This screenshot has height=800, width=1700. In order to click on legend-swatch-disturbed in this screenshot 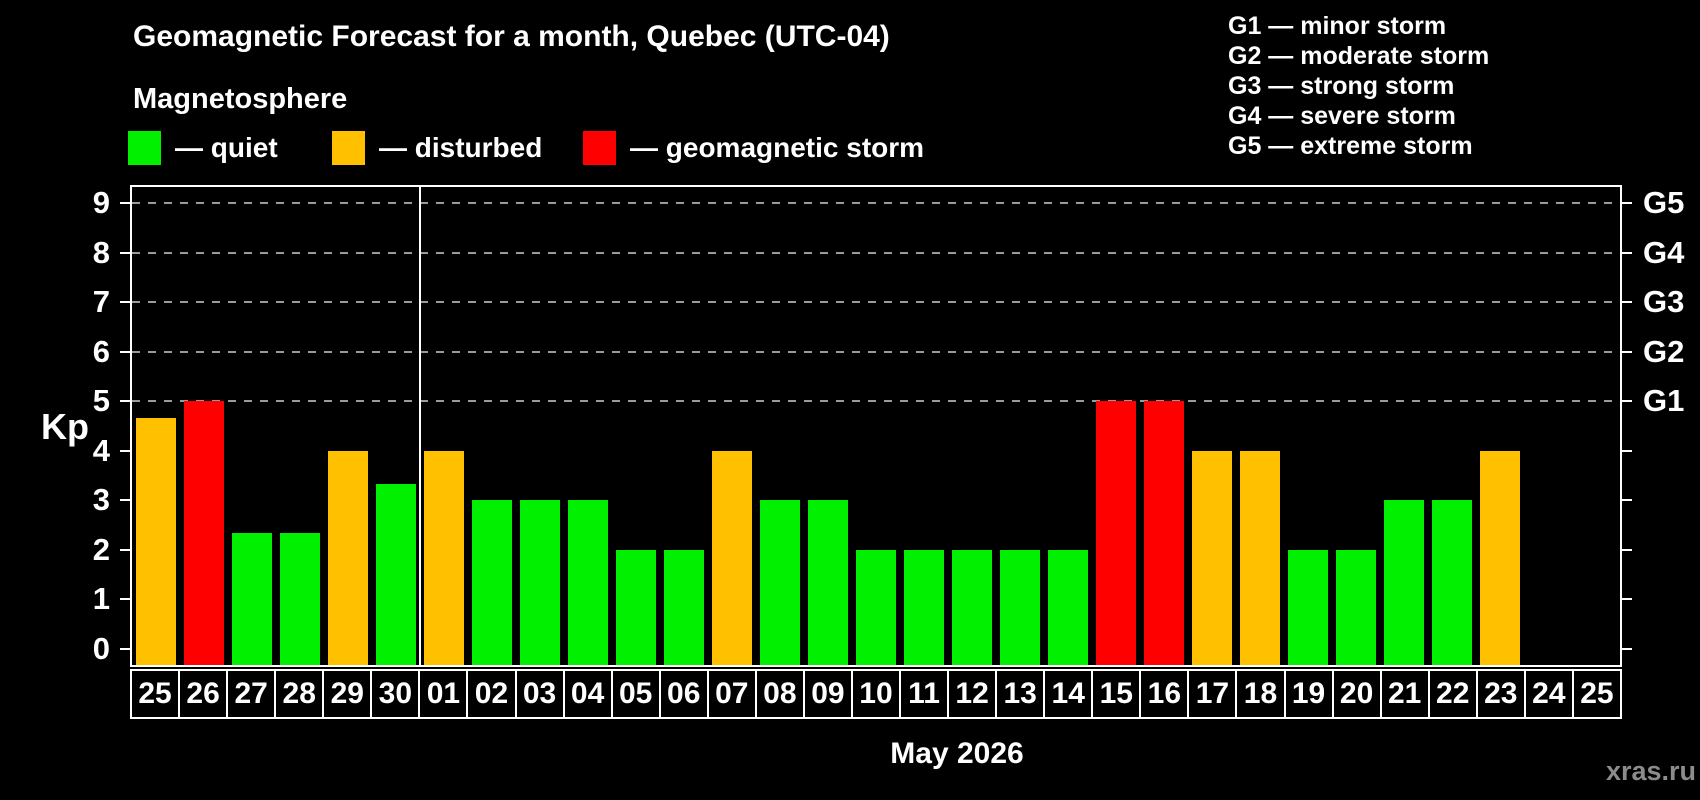, I will do `click(348, 148)`.